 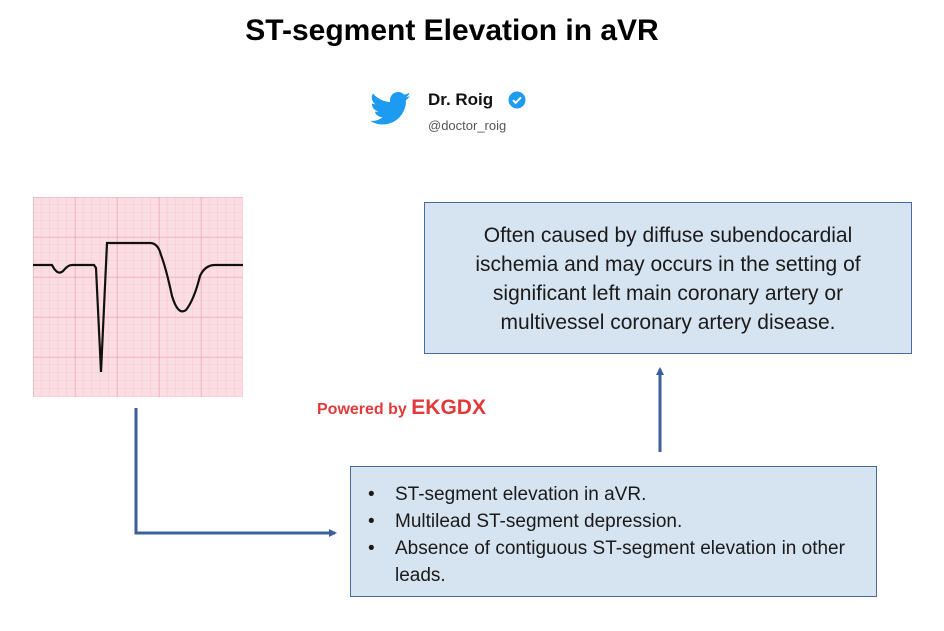 What do you see at coordinates (452, 30) in the screenshot?
I see `title: ST-segment Elevation in aVR` at bounding box center [452, 30].